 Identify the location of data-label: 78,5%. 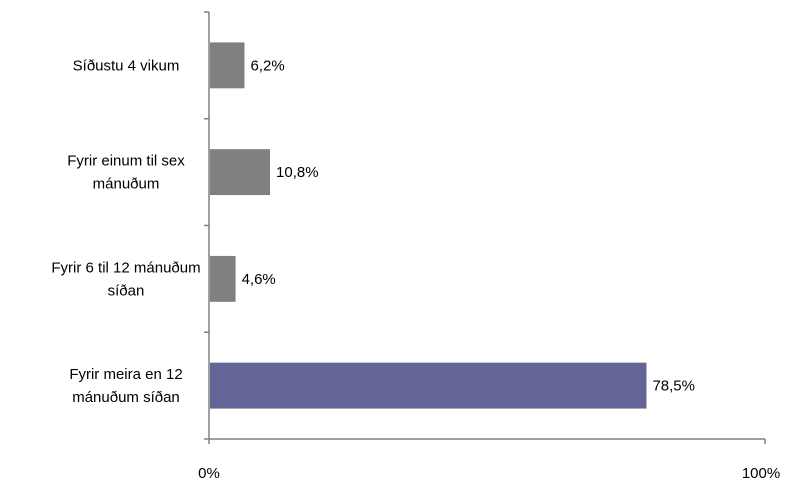
(673, 386).